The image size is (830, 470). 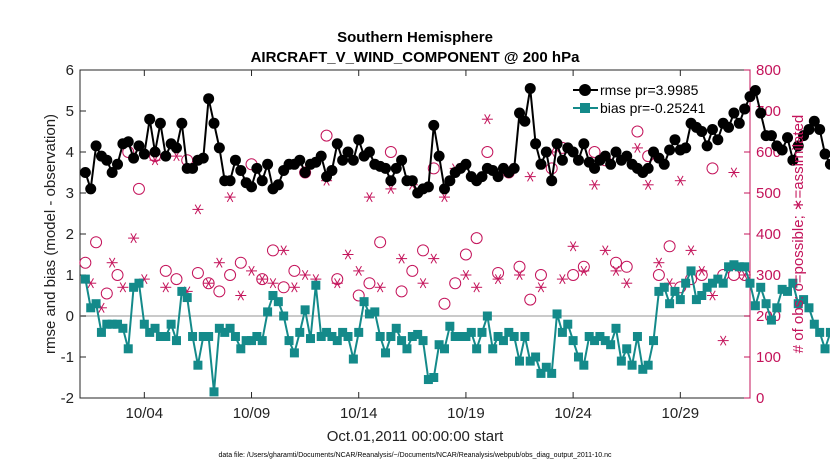 What do you see at coordinates (70, 152) in the screenshot?
I see `y-tick-label-left: 4` at bounding box center [70, 152].